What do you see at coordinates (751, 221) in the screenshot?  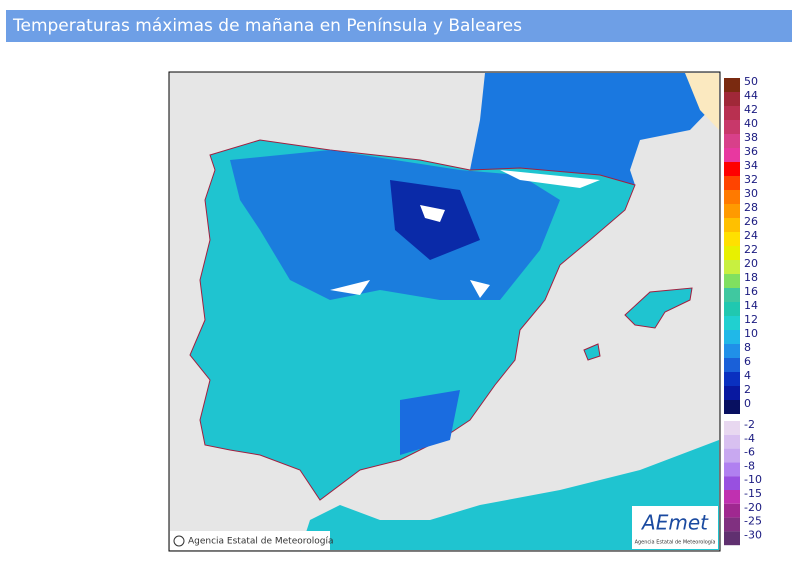 I see `legend-label: 26` at bounding box center [751, 221].